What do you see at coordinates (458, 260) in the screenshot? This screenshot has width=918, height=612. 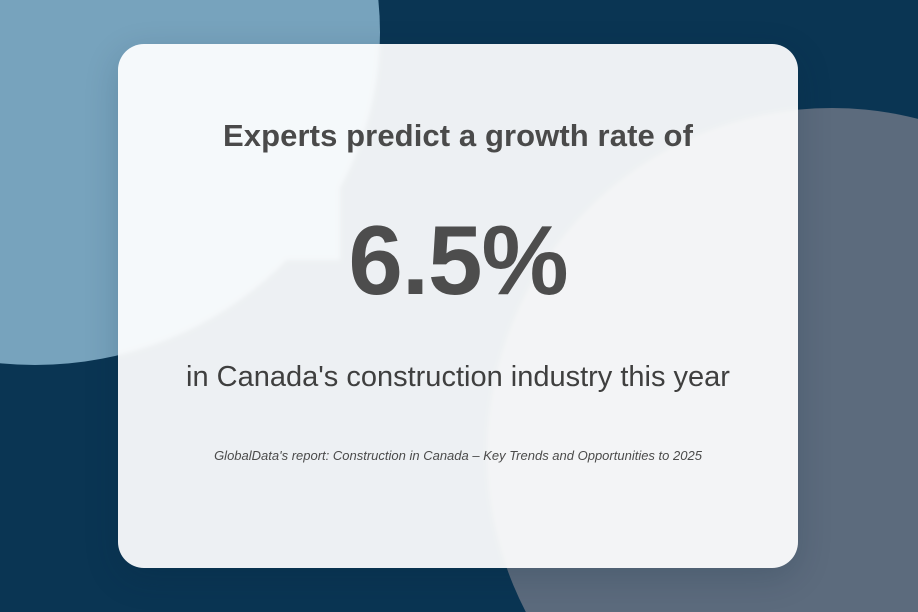 I see `statistic-value: 6.5%` at bounding box center [458, 260].